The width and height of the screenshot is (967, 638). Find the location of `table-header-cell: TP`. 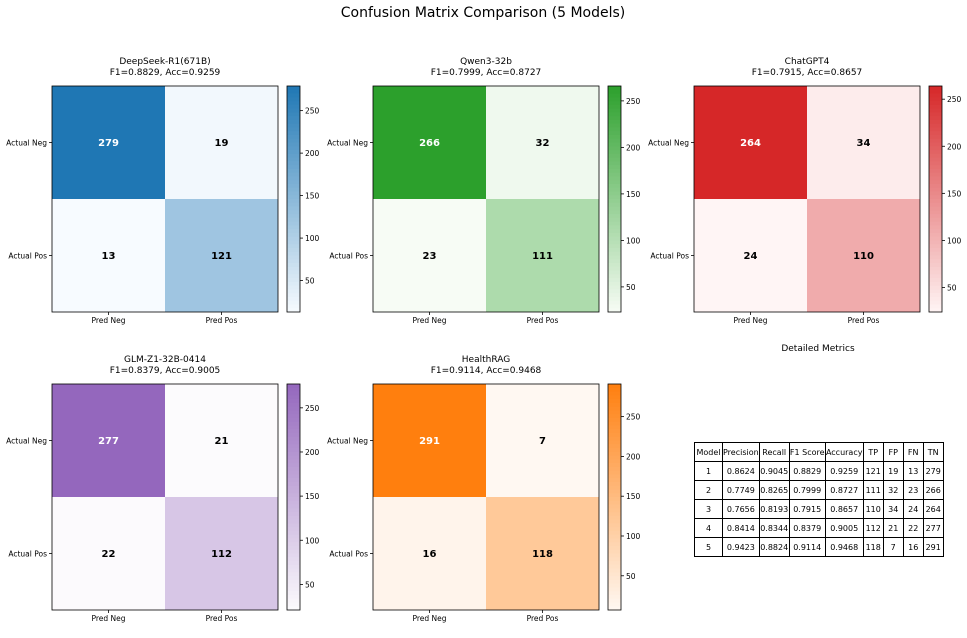

table-header-cell: TP is located at coordinates (873, 452).